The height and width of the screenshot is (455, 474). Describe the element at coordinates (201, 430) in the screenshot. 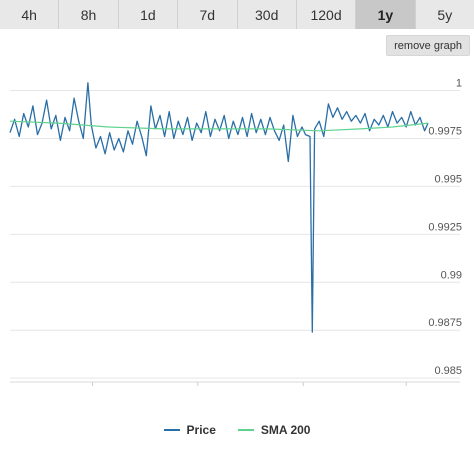

I see `legend-label-price: Price` at that location.